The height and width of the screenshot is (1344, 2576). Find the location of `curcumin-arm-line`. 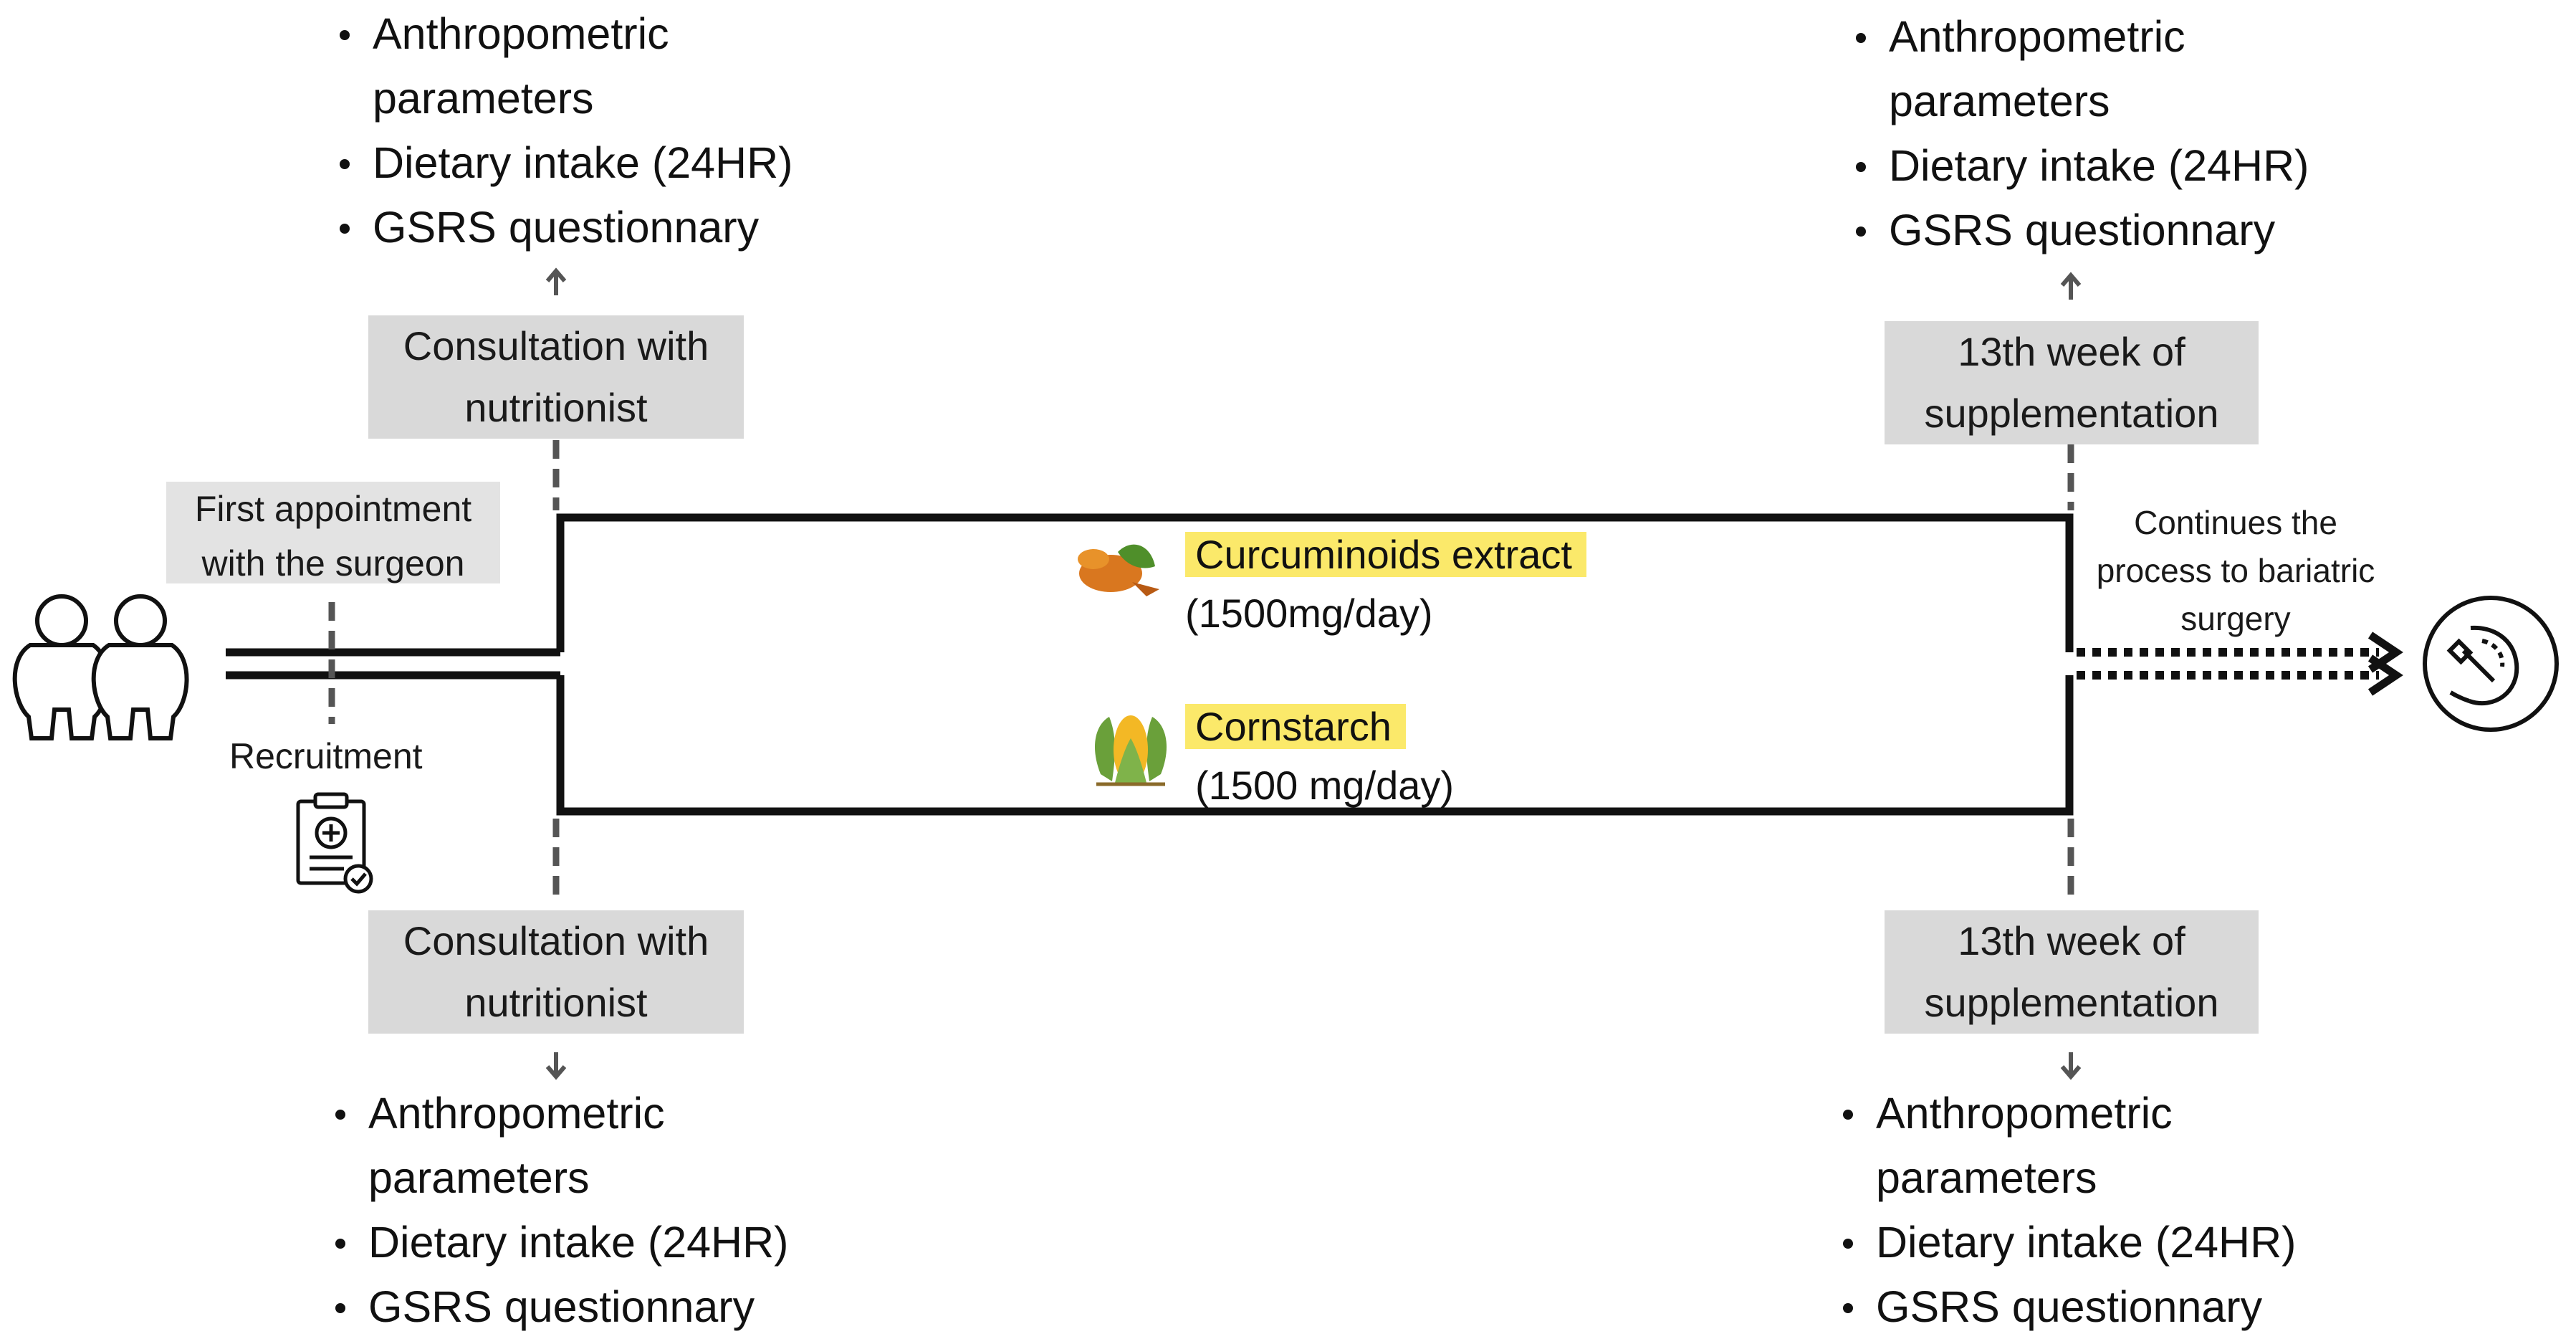

curcumin-arm-line is located at coordinates (1315, 582).